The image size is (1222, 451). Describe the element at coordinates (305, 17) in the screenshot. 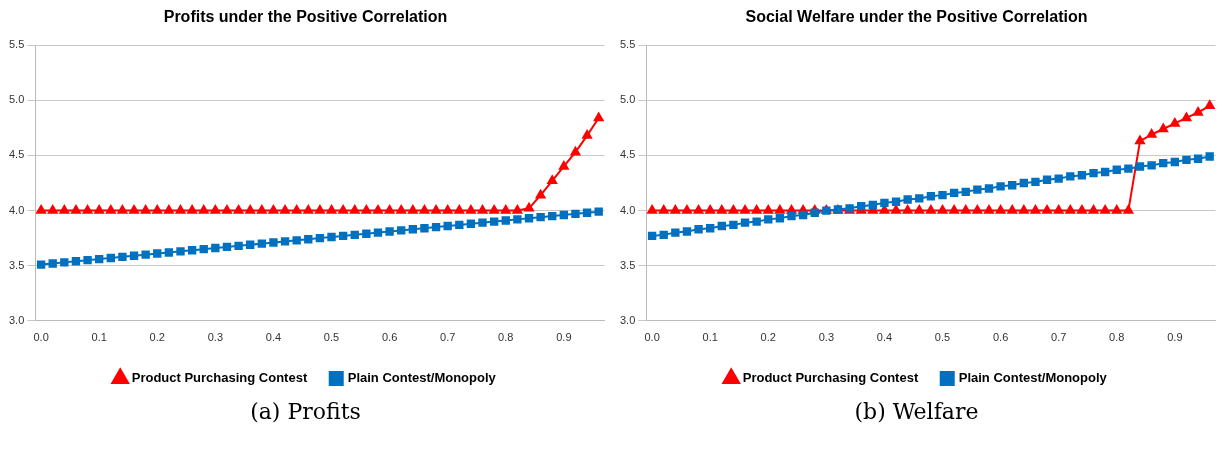

I see `chart-title: Profits under the Positive Correlation` at that location.